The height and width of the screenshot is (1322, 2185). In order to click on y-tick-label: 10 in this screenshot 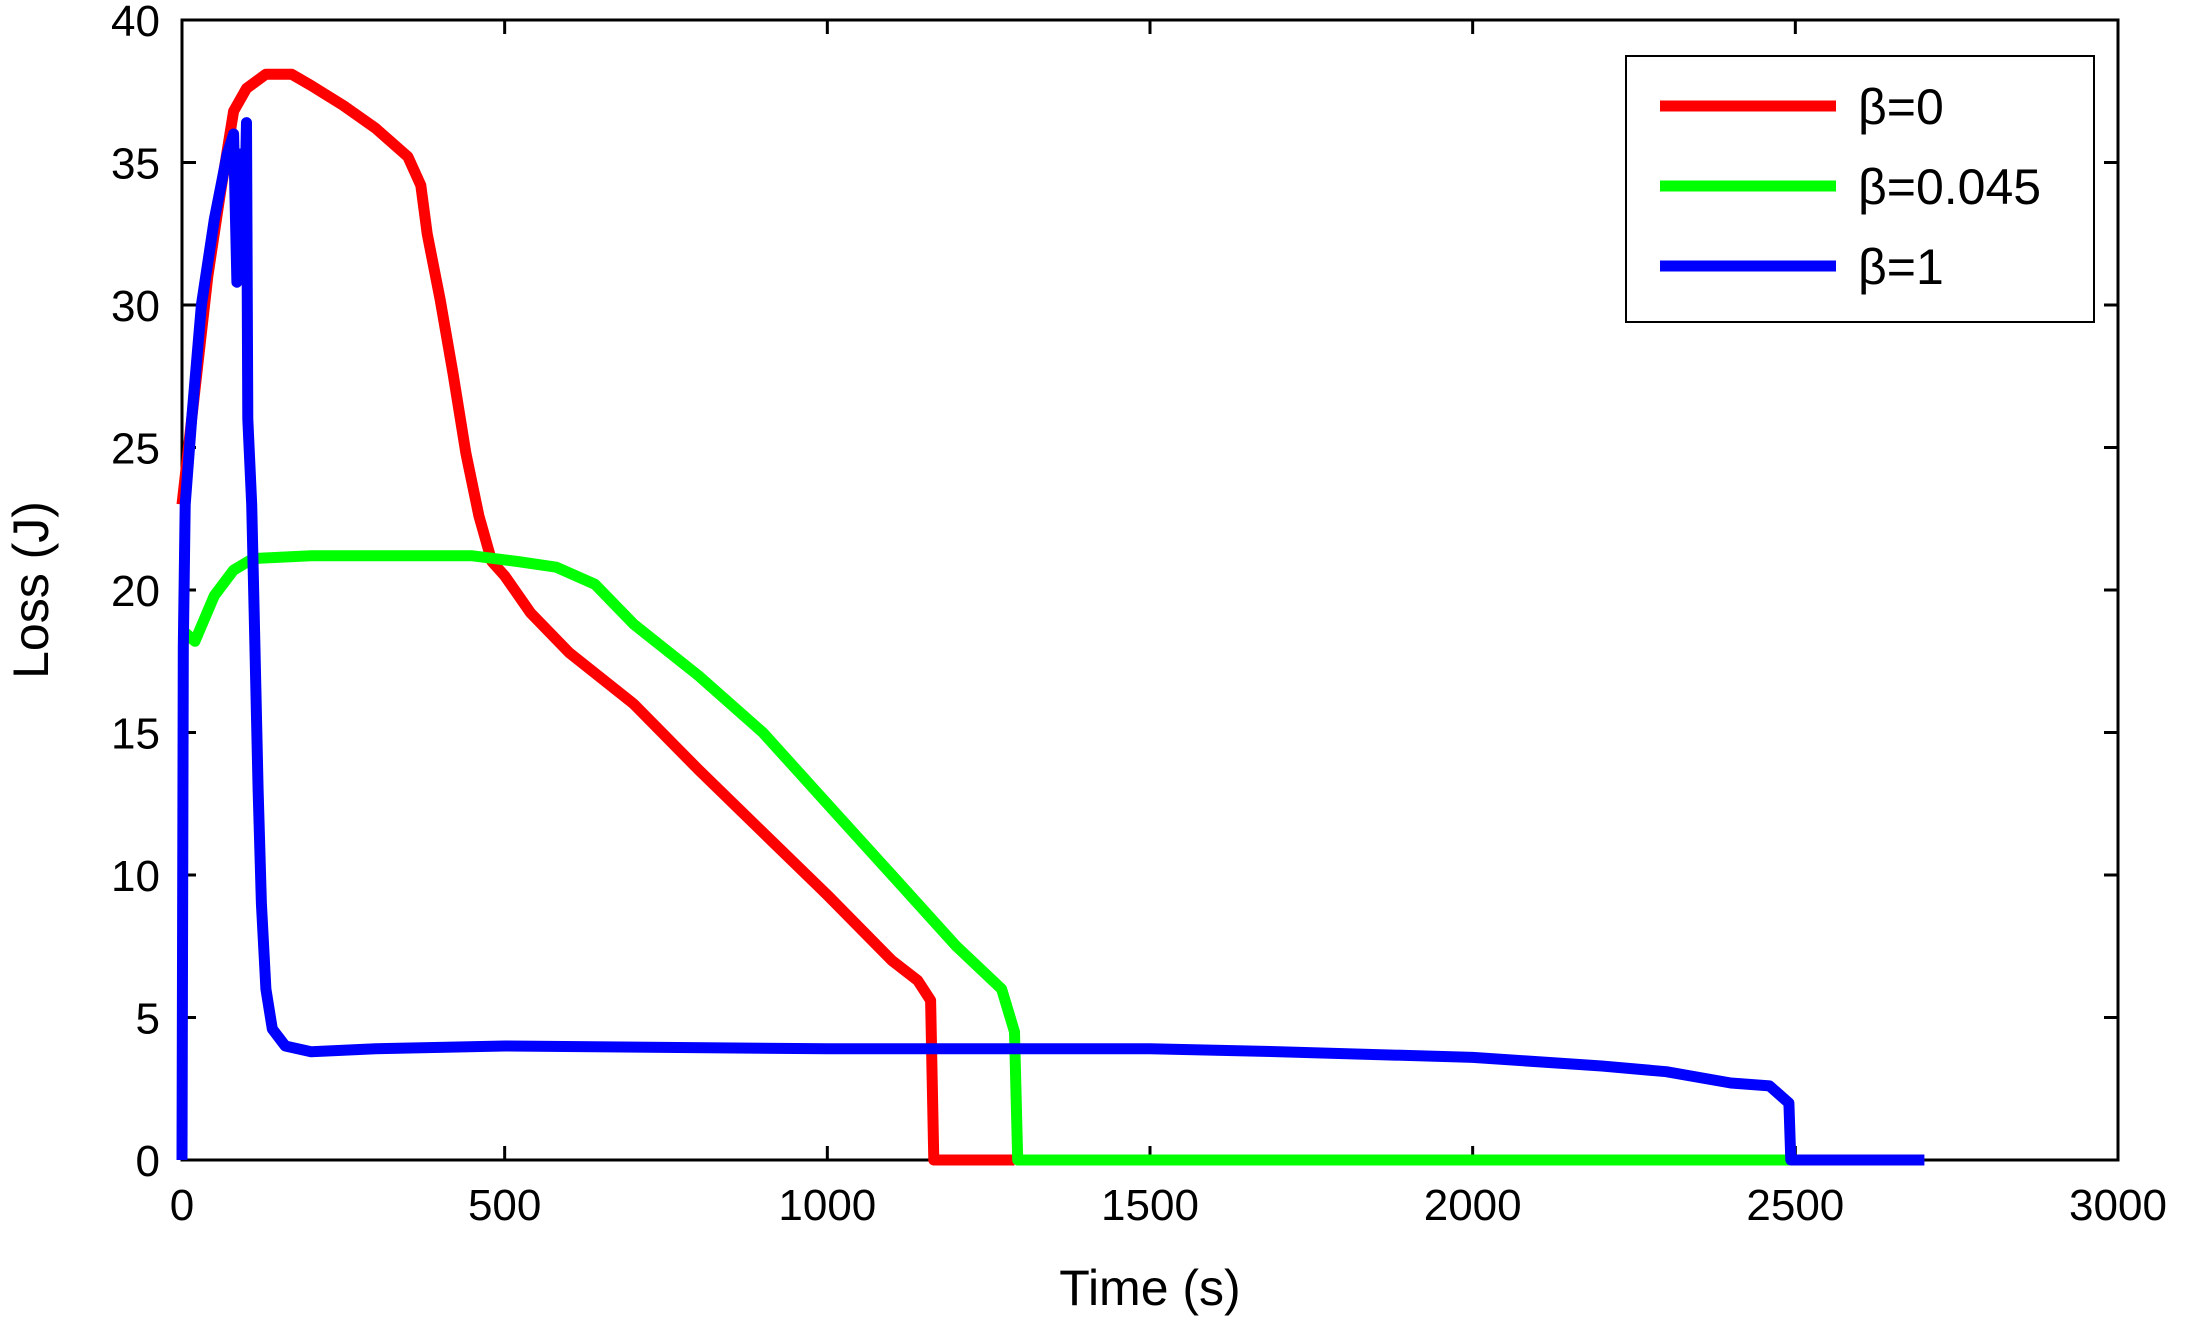, I will do `click(135, 876)`.